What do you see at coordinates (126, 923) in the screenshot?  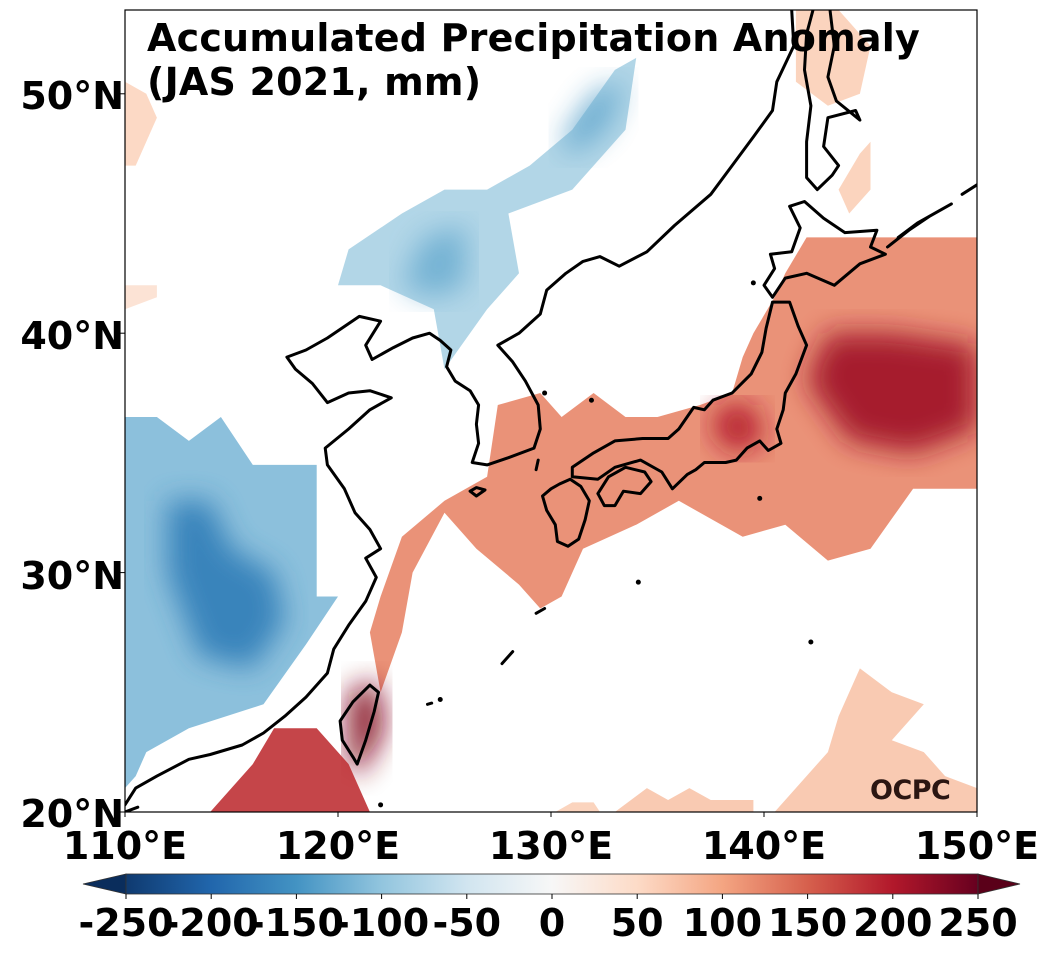 I see `colorbar-label: -250` at bounding box center [126, 923].